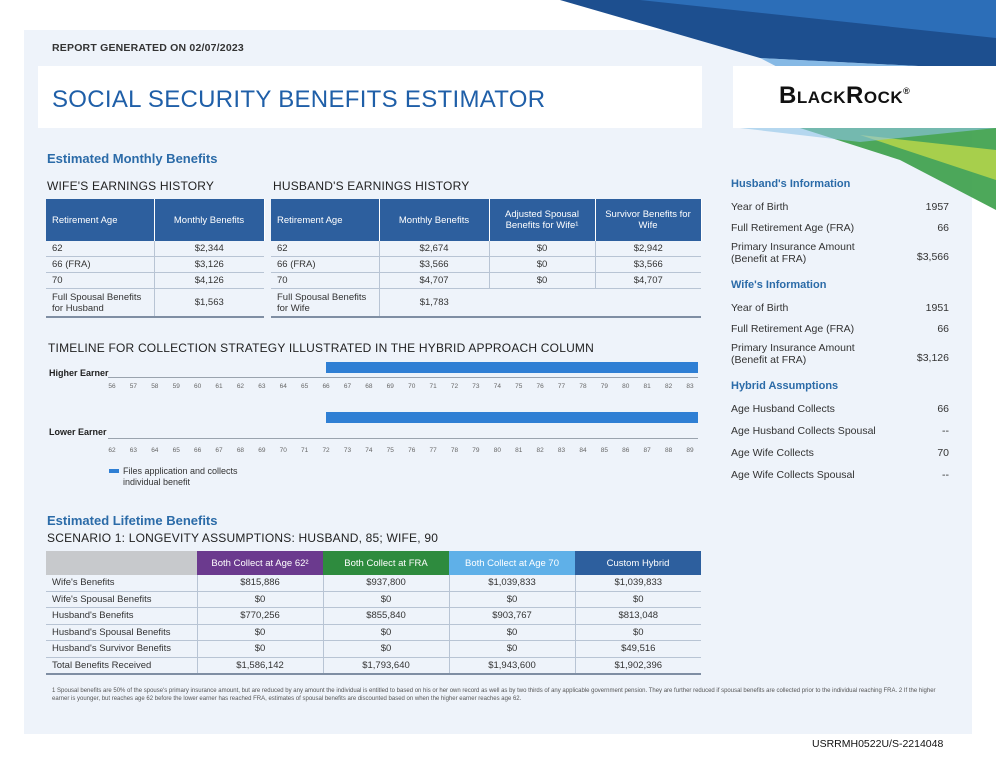 The height and width of the screenshot is (768, 996). Describe the element at coordinates (209, 280) in the screenshot. I see `cell: $4,126` at that location.